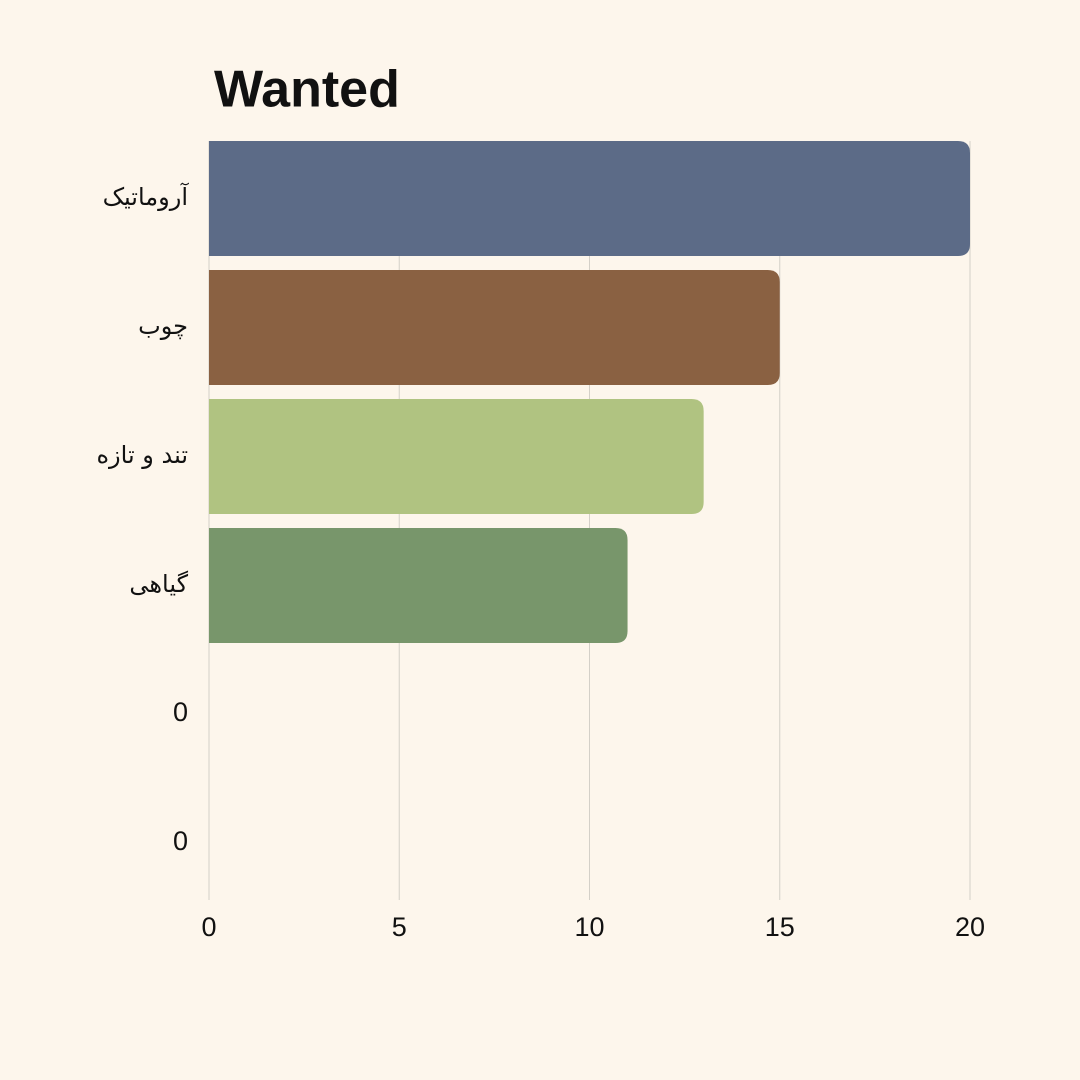 Image resolution: width=1080 pixels, height=1080 pixels. What do you see at coordinates (208, 927) in the screenshot?
I see `x-tick-label: 0` at bounding box center [208, 927].